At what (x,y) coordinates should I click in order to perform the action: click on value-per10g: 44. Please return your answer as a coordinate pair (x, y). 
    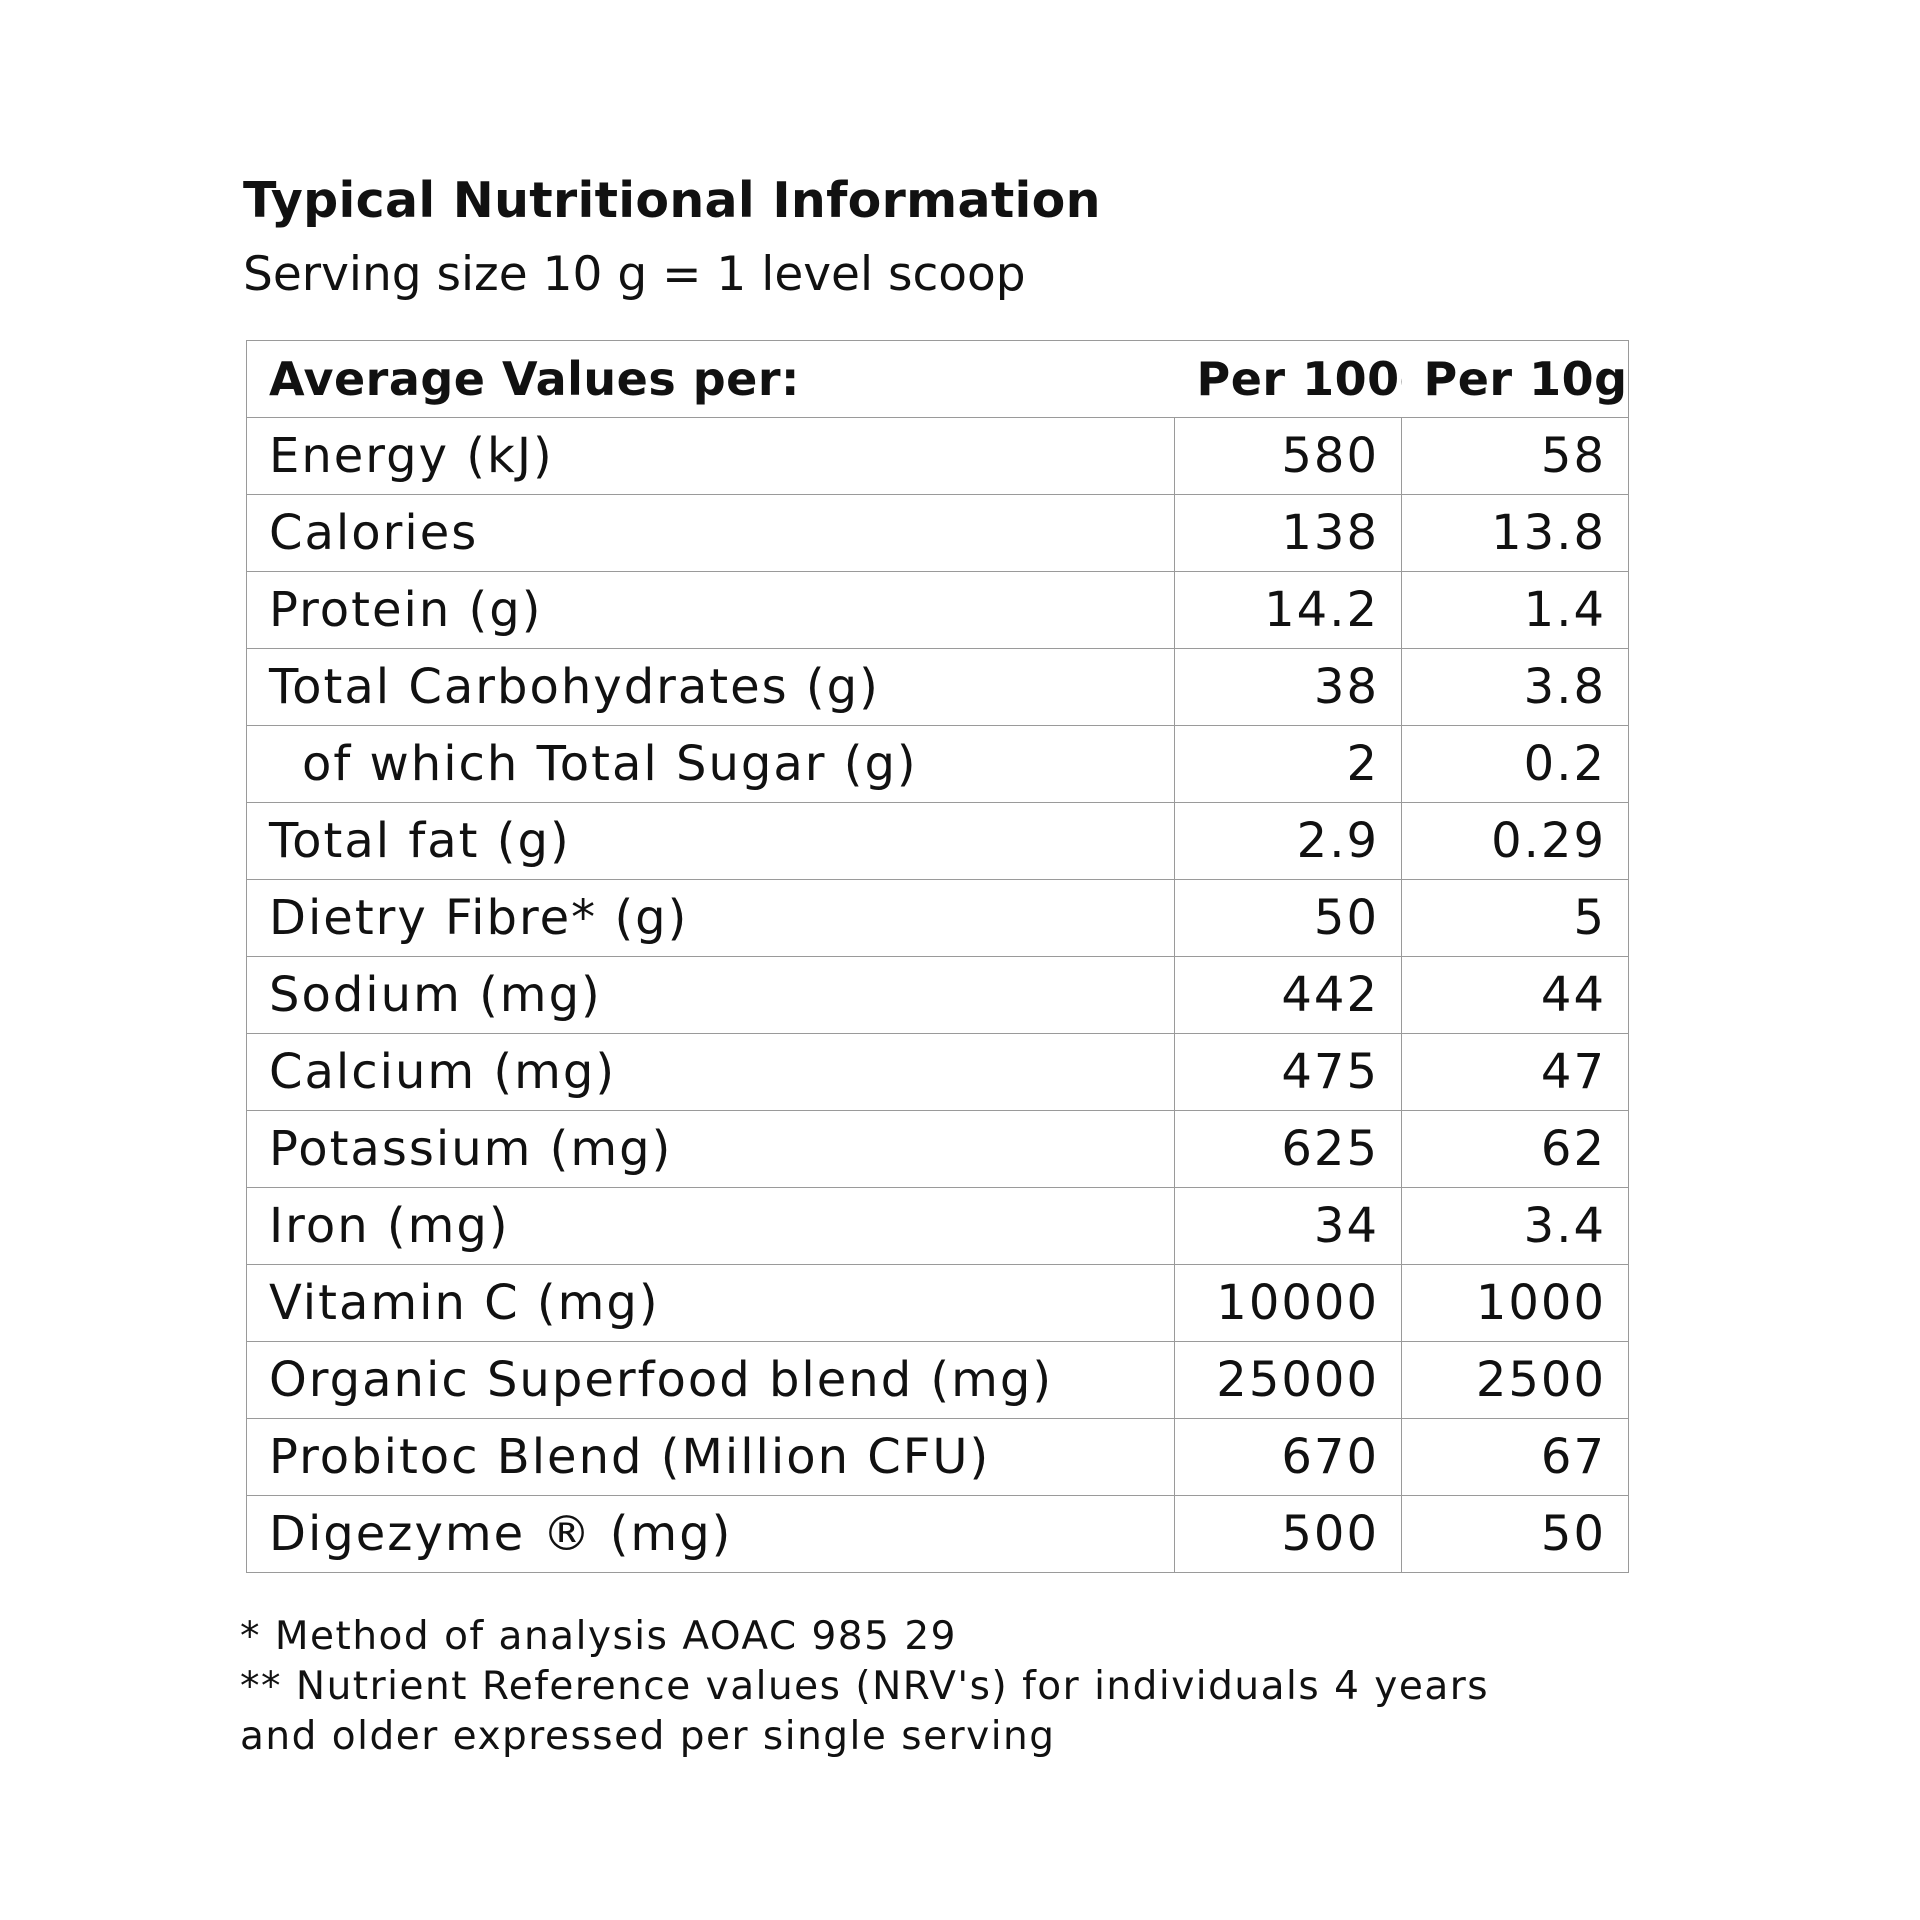
    Looking at the image, I should click on (1515, 995).